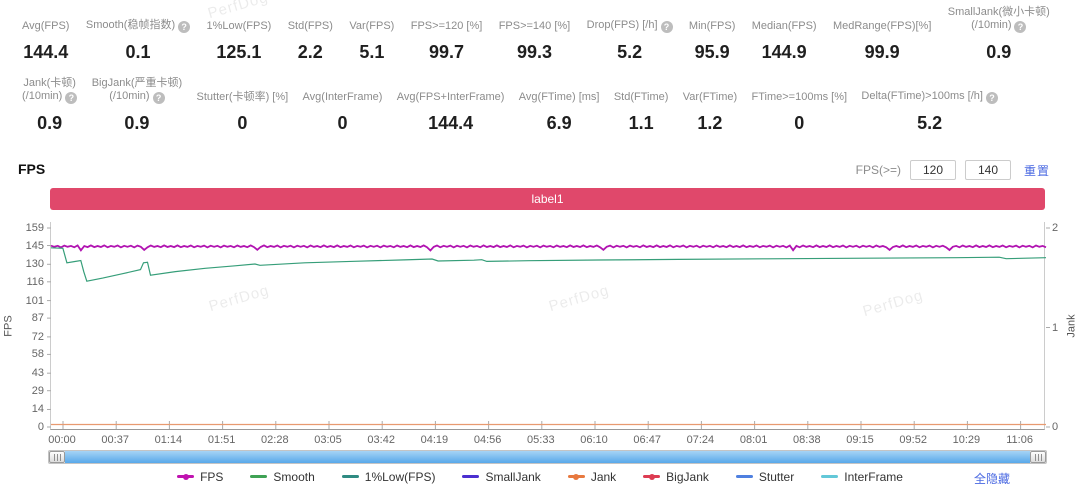 The image size is (1080, 484). What do you see at coordinates (501, 477) in the screenshot?
I see `legend-item-smalljank: SmallJank` at bounding box center [501, 477].